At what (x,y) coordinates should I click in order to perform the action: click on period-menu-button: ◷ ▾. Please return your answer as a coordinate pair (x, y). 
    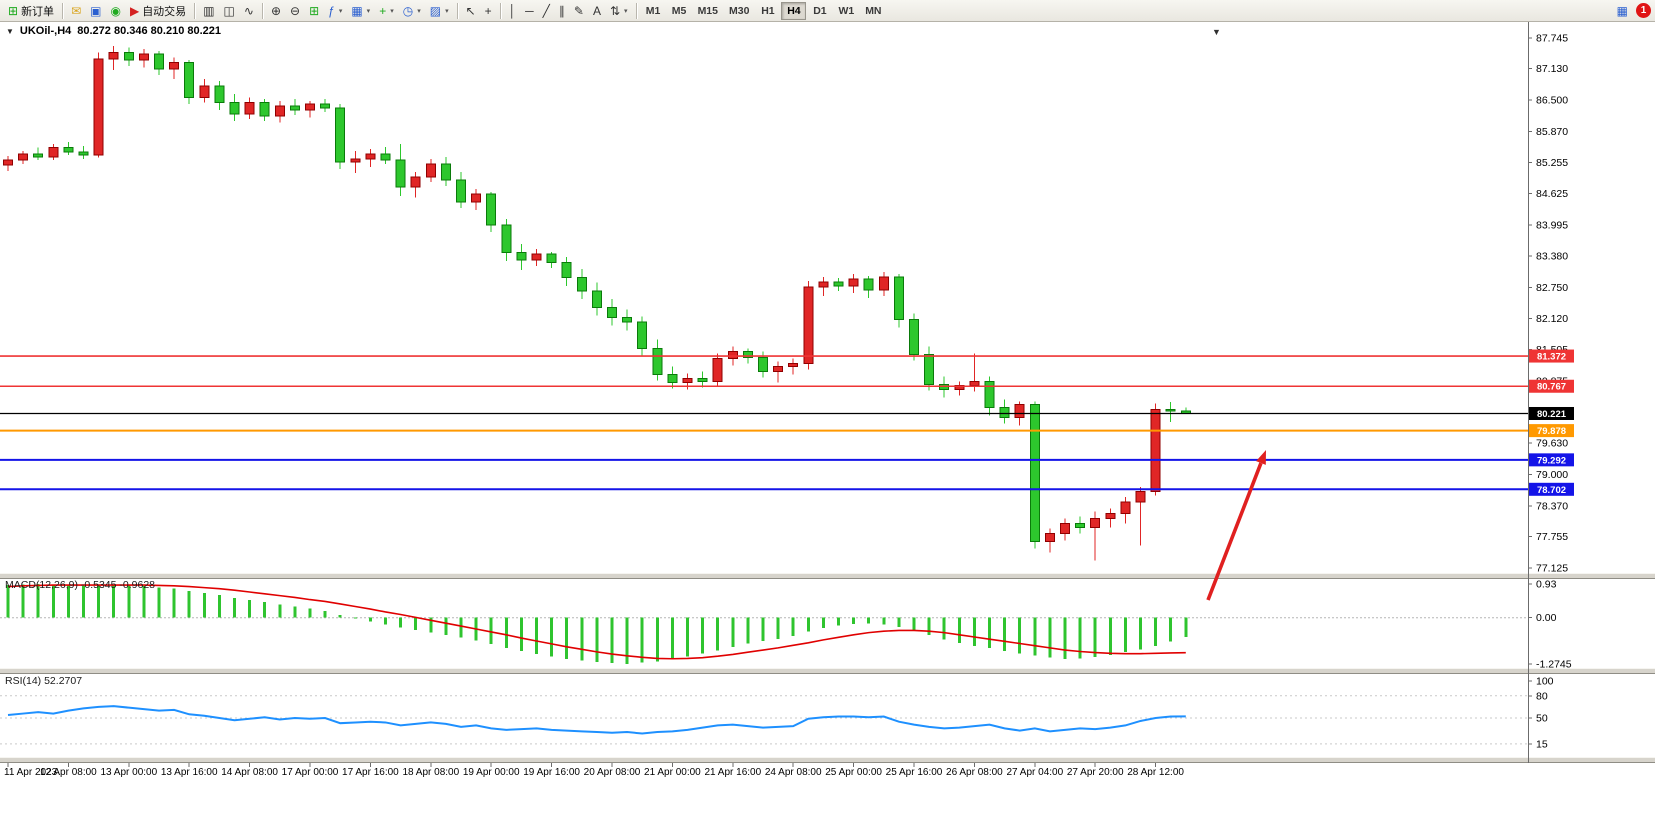
    Looking at the image, I should click on (412, 10).